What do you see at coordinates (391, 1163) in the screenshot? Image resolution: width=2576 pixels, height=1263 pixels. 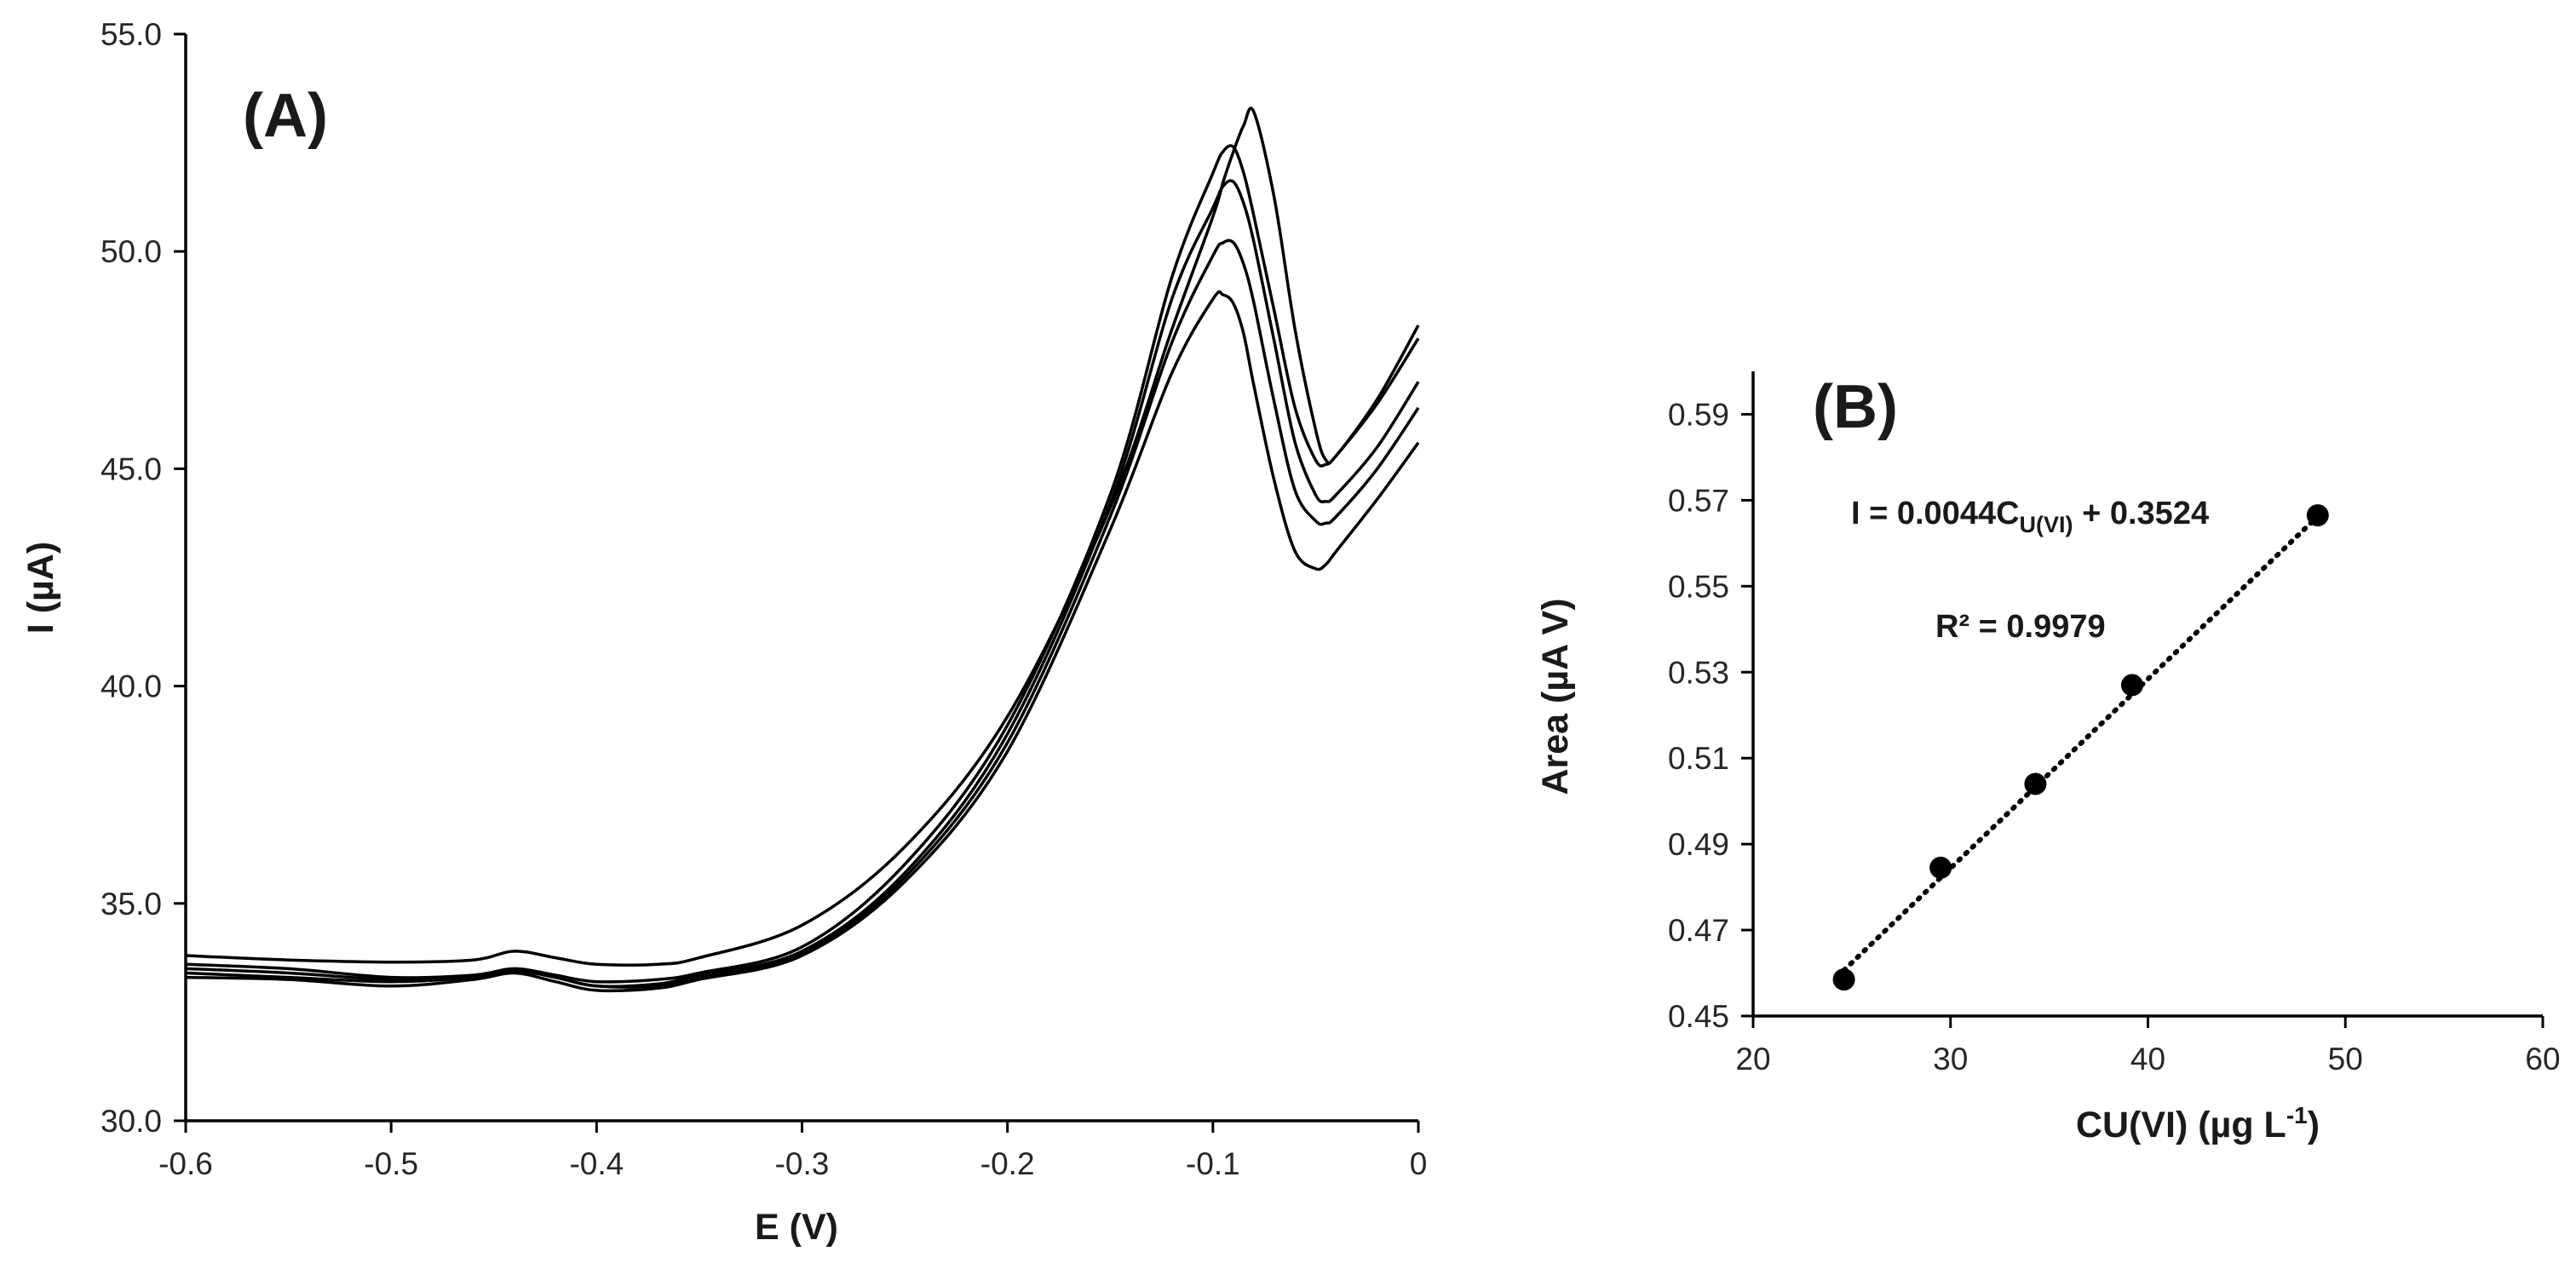 I see `panel-a-x-tick-label: -0.5` at bounding box center [391, 1163].